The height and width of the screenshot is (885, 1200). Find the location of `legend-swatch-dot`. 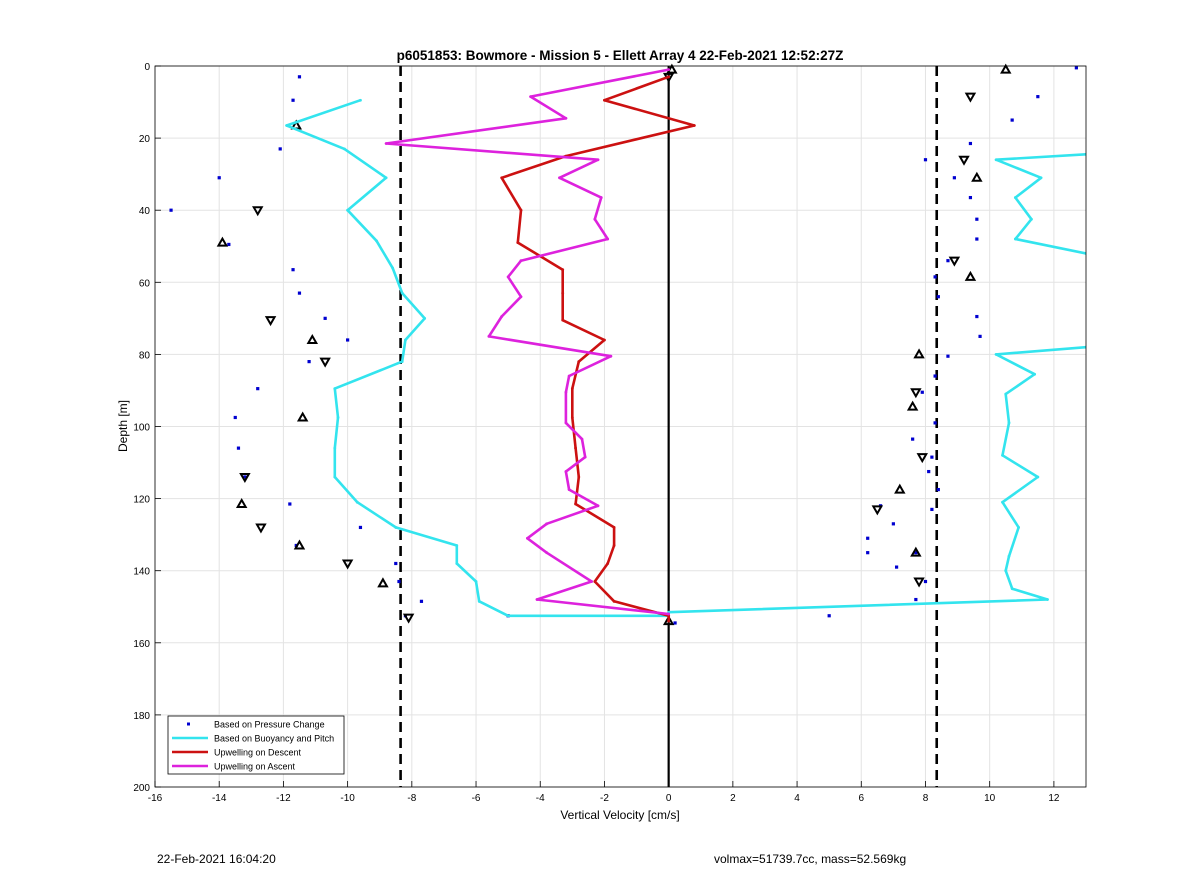

legend-swatch-dot is located at coordinates (188, 724).